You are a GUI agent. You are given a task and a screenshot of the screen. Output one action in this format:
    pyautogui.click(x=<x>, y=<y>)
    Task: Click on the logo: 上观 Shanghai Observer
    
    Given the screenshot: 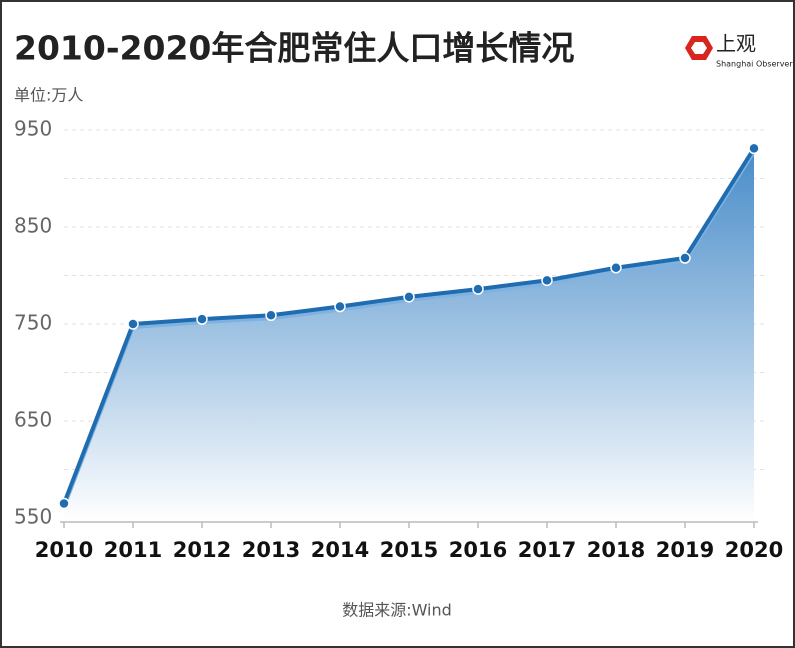 What is the action you would take?
    pyautogui.click(x=739, y=50)
    